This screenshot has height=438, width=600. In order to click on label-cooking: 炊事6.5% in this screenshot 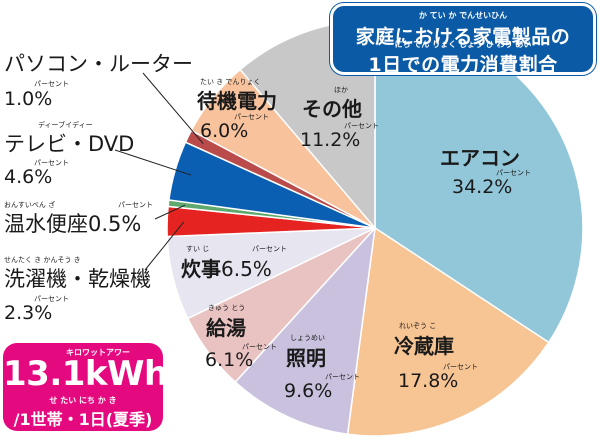, I will do `click(226, 267)`.